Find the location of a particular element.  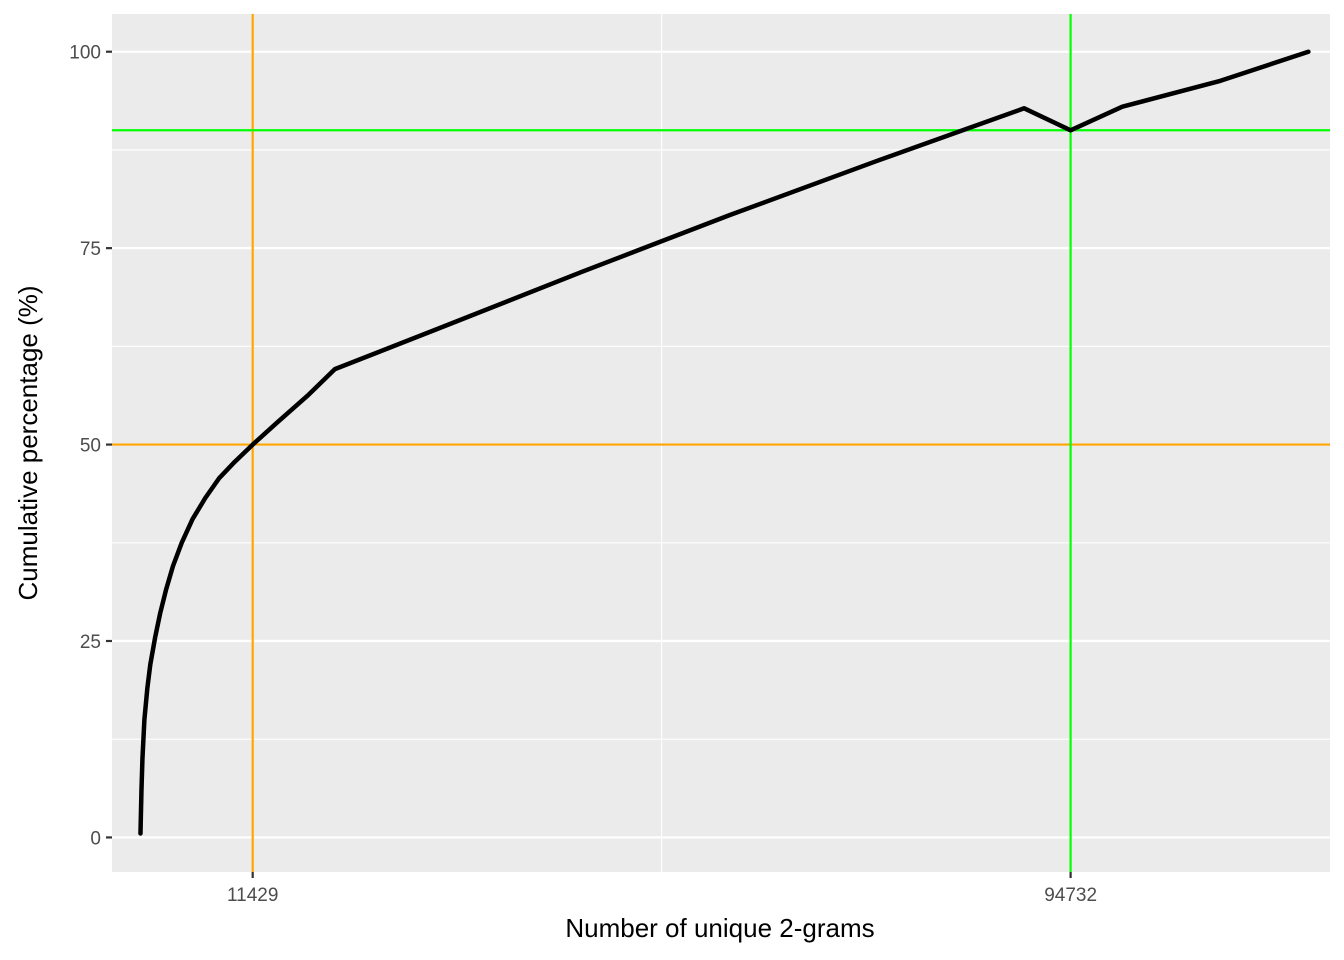

y-axis-title: Cumulative percentage (%) is located at coordinates (28, 442).